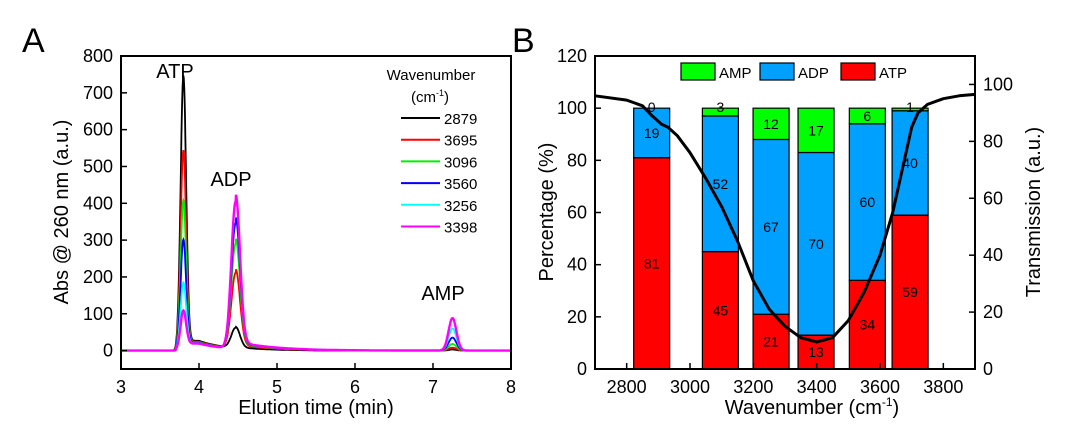 The width and height of the screenshot is (1066, 444). What do you see at coordinates (523, 41) in the screenshot?
I see `panel-b-label: B` at bounding box center [523, 41].